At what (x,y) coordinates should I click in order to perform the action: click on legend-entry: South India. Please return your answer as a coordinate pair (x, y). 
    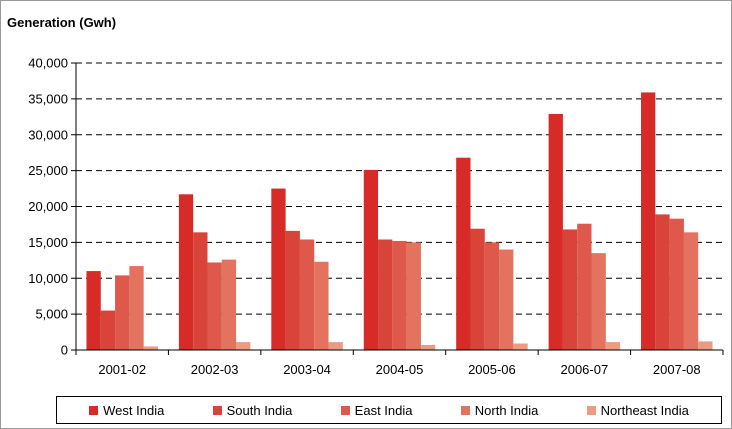
    Looking at the image, I should click on (252, 410).